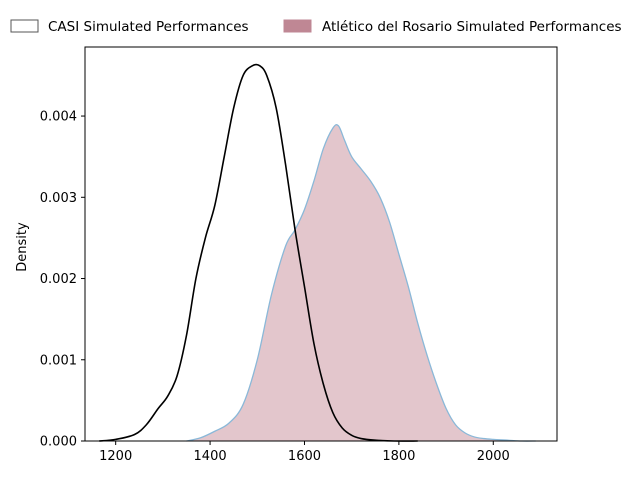 This screenshot has height=480, width=640. I want to click on x-tick-label: 1400, so click(210, 456).